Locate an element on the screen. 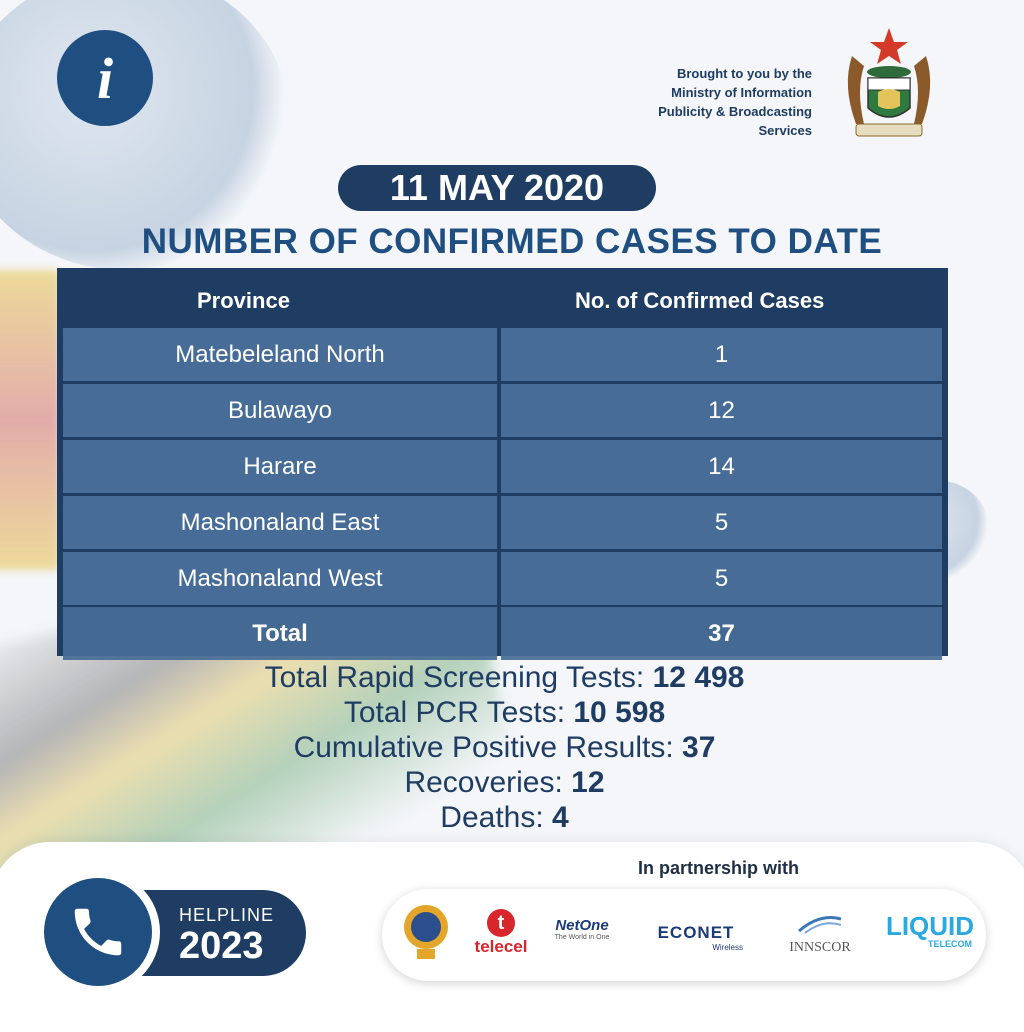 The image size is (1024, 1032). brought-line: Publicity & Broadcasting is located at coordinates (735, 111).